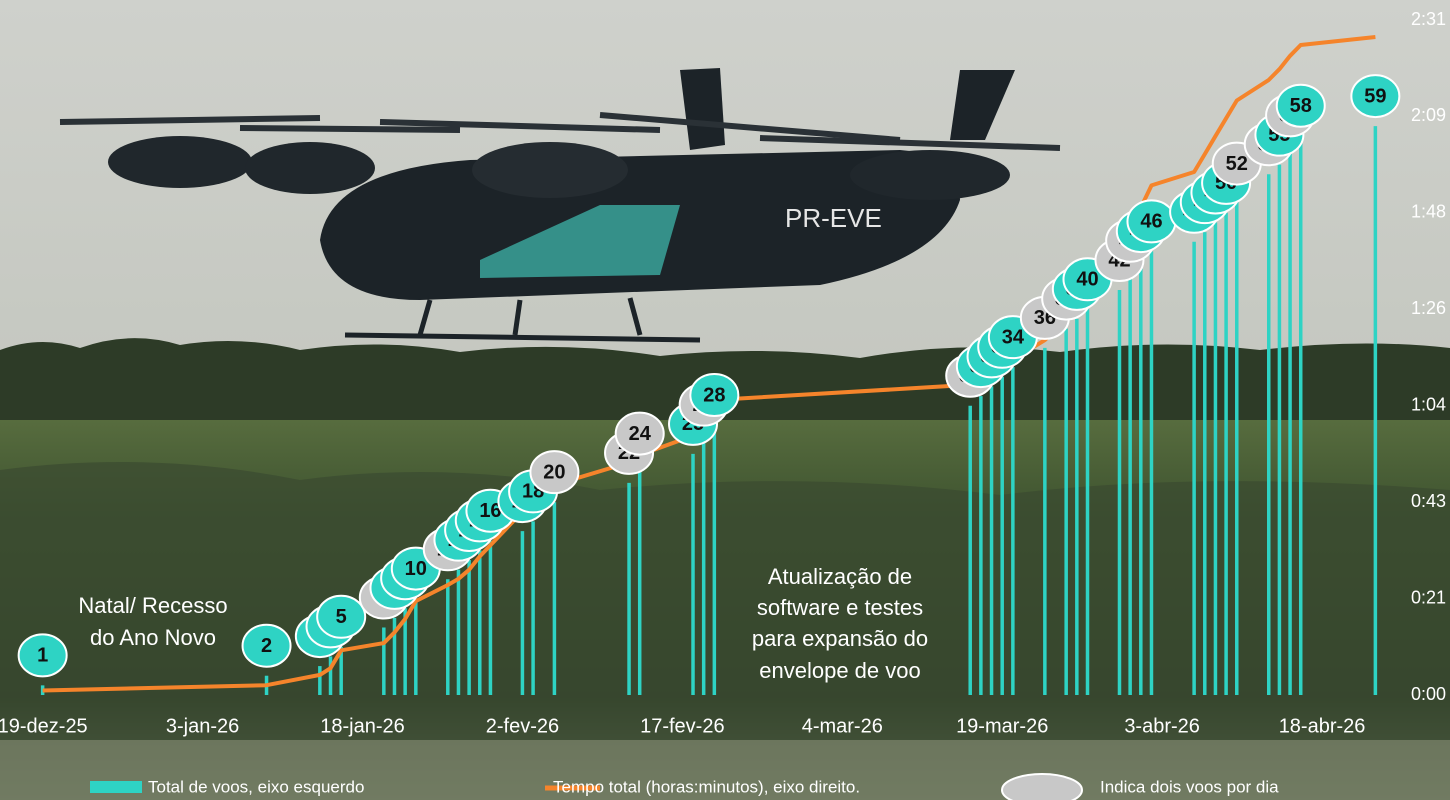 This screenshot has height=800, width=1450. I want to click on rotors, so click(560, 131).